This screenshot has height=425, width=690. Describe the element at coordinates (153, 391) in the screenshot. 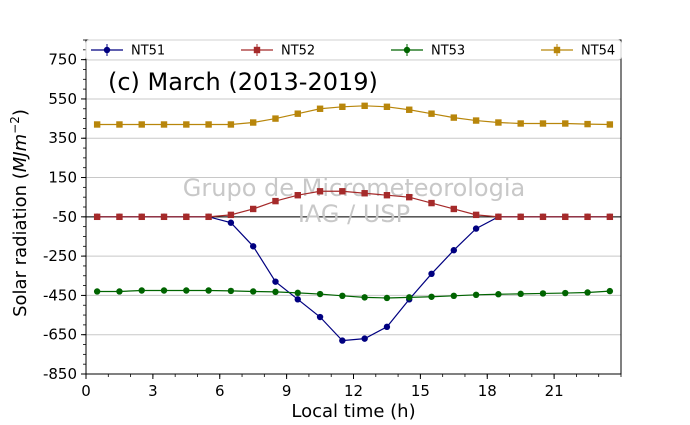

I see `x-tick-label: 3` at that location.